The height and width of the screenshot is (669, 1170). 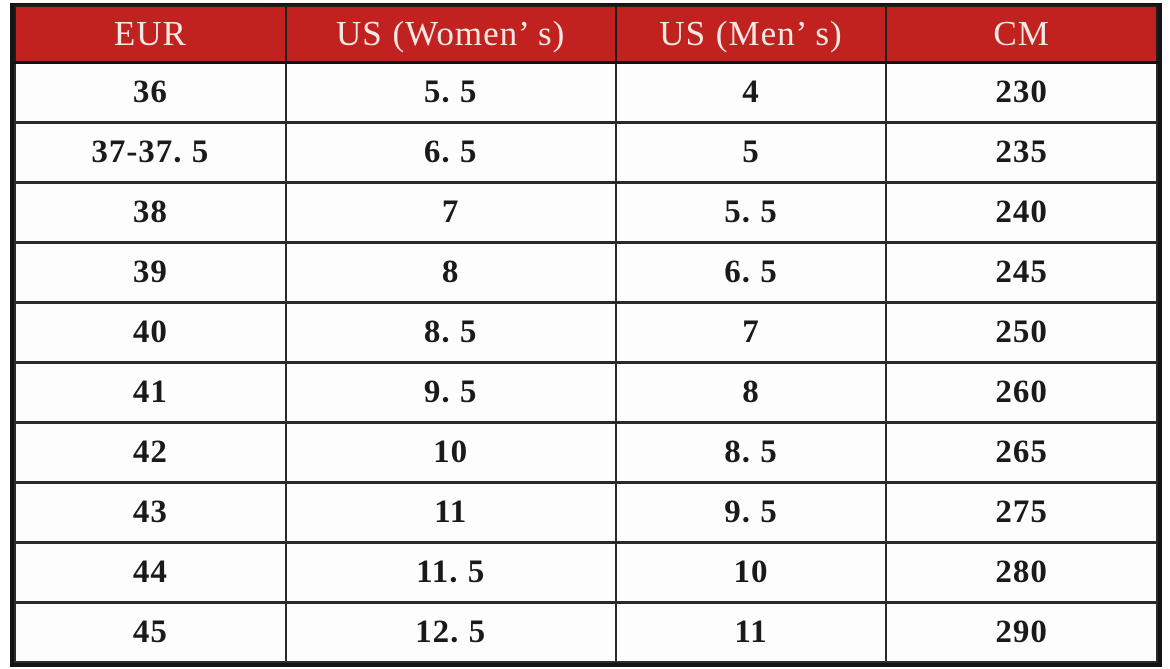 I want to click on cell-us-women: 8, so click(x=450, y=272).